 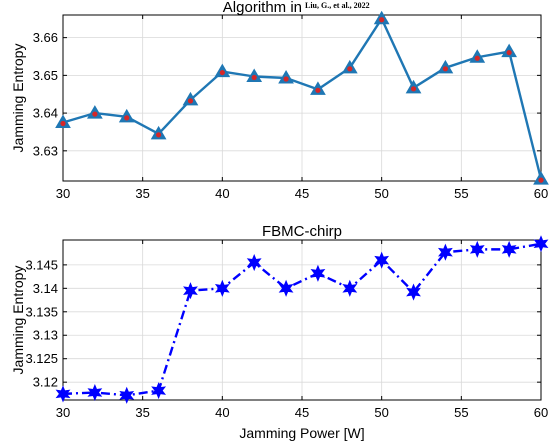 What do you see at coordinates (45, 382) in the screenshot?
I see `bottom-y-tick-label: 3.12` at bounding box center [45, 382].